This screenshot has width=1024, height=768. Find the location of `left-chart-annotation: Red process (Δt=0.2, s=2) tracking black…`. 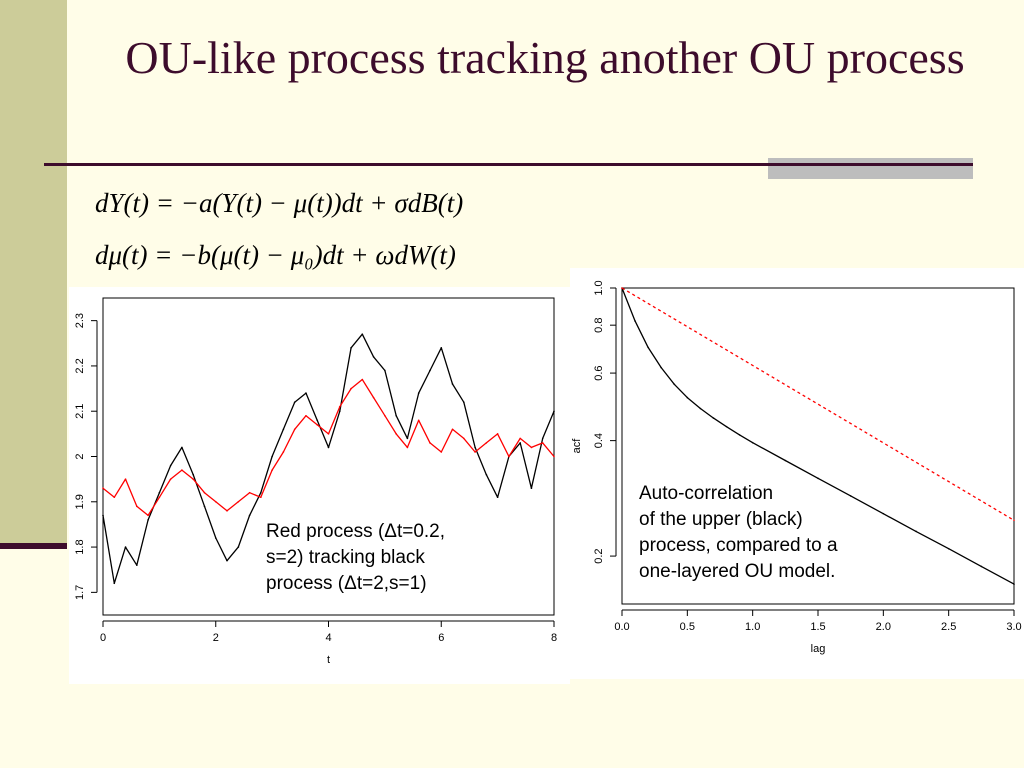

left-chart-annotation: Red process (Δt=0.2, s=2) tracking black… is located at coordinates (355, 558).